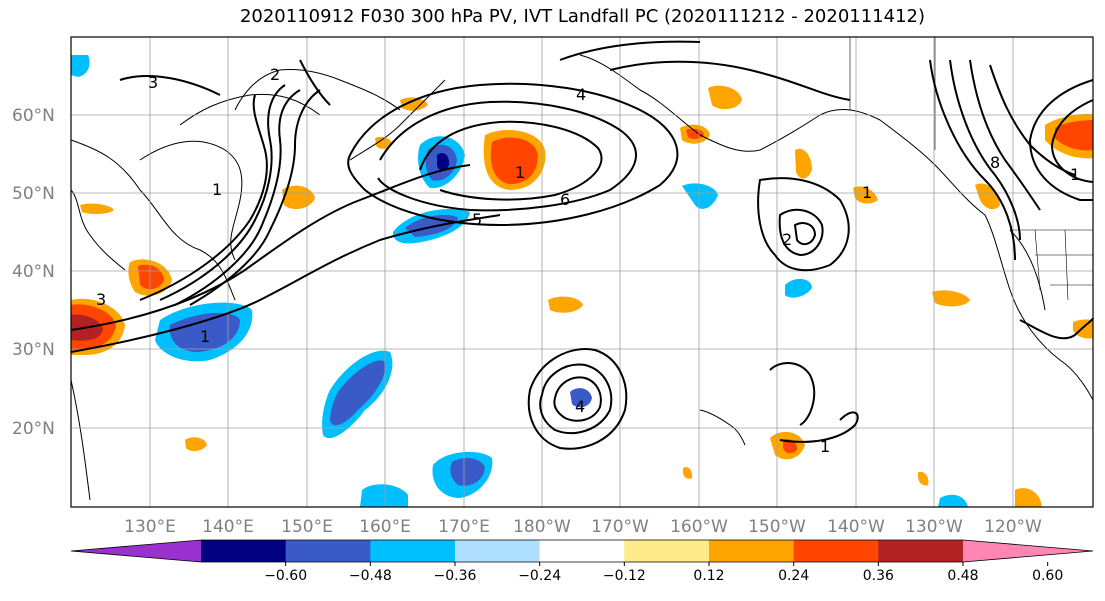 Image resolution: width=1105 pixels, height=601 pixels. I want to click on lon-label: 140°E, so click(228, 527).